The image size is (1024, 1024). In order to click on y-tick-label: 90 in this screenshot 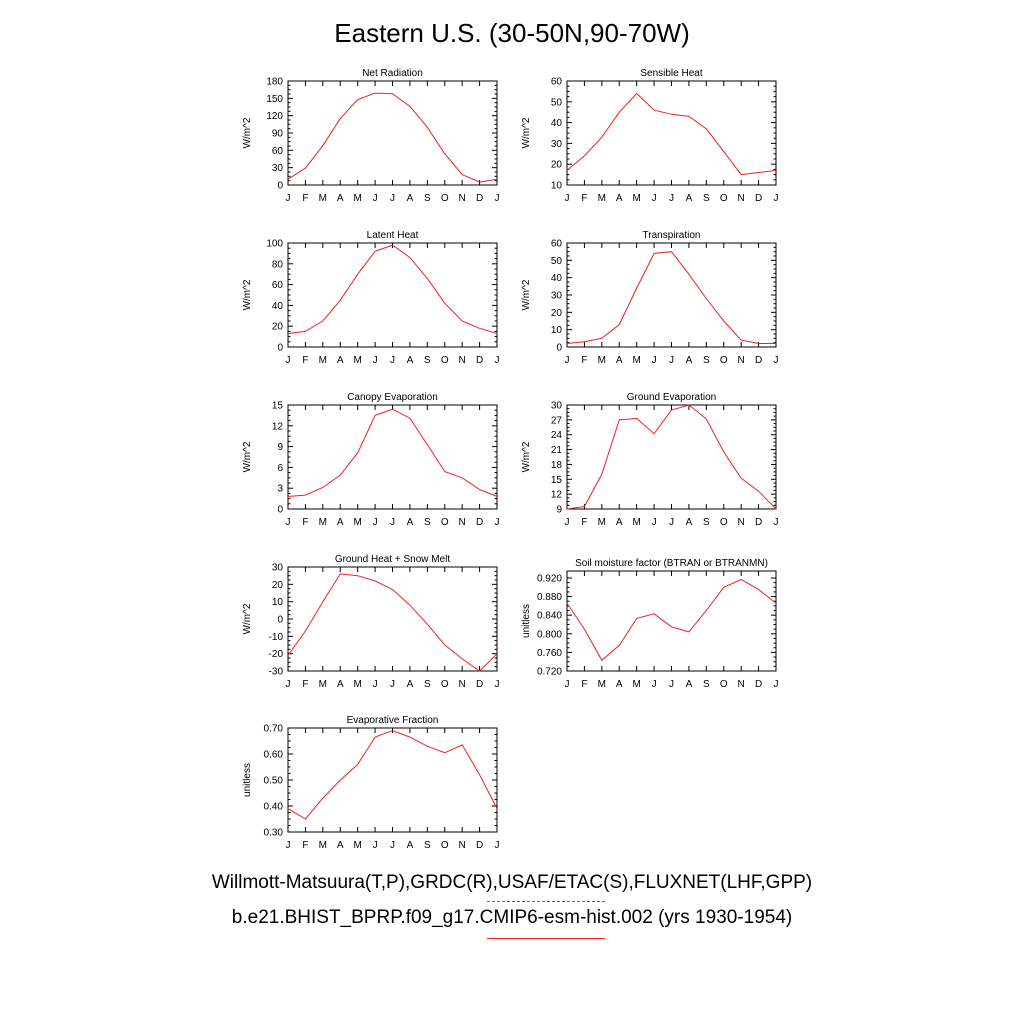, I will do `click(278, 134)`.